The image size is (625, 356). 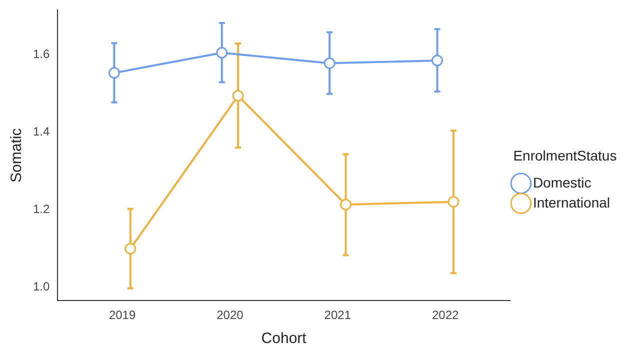 What do you see at coordinates (41, 209) in the screenshot?
I see `y-tick-label: 1.2` at bounding box center [41, 209].